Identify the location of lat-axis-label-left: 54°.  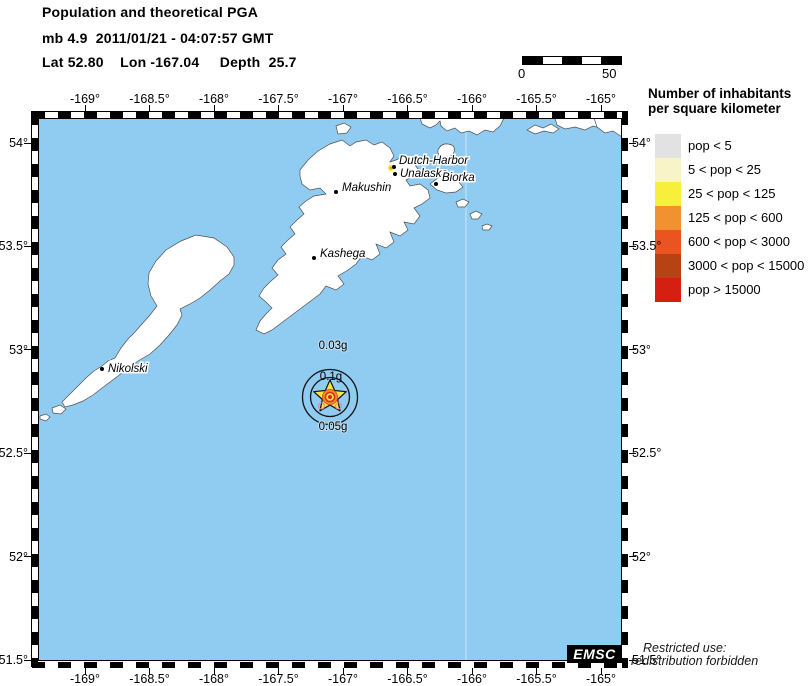
(18, 143).